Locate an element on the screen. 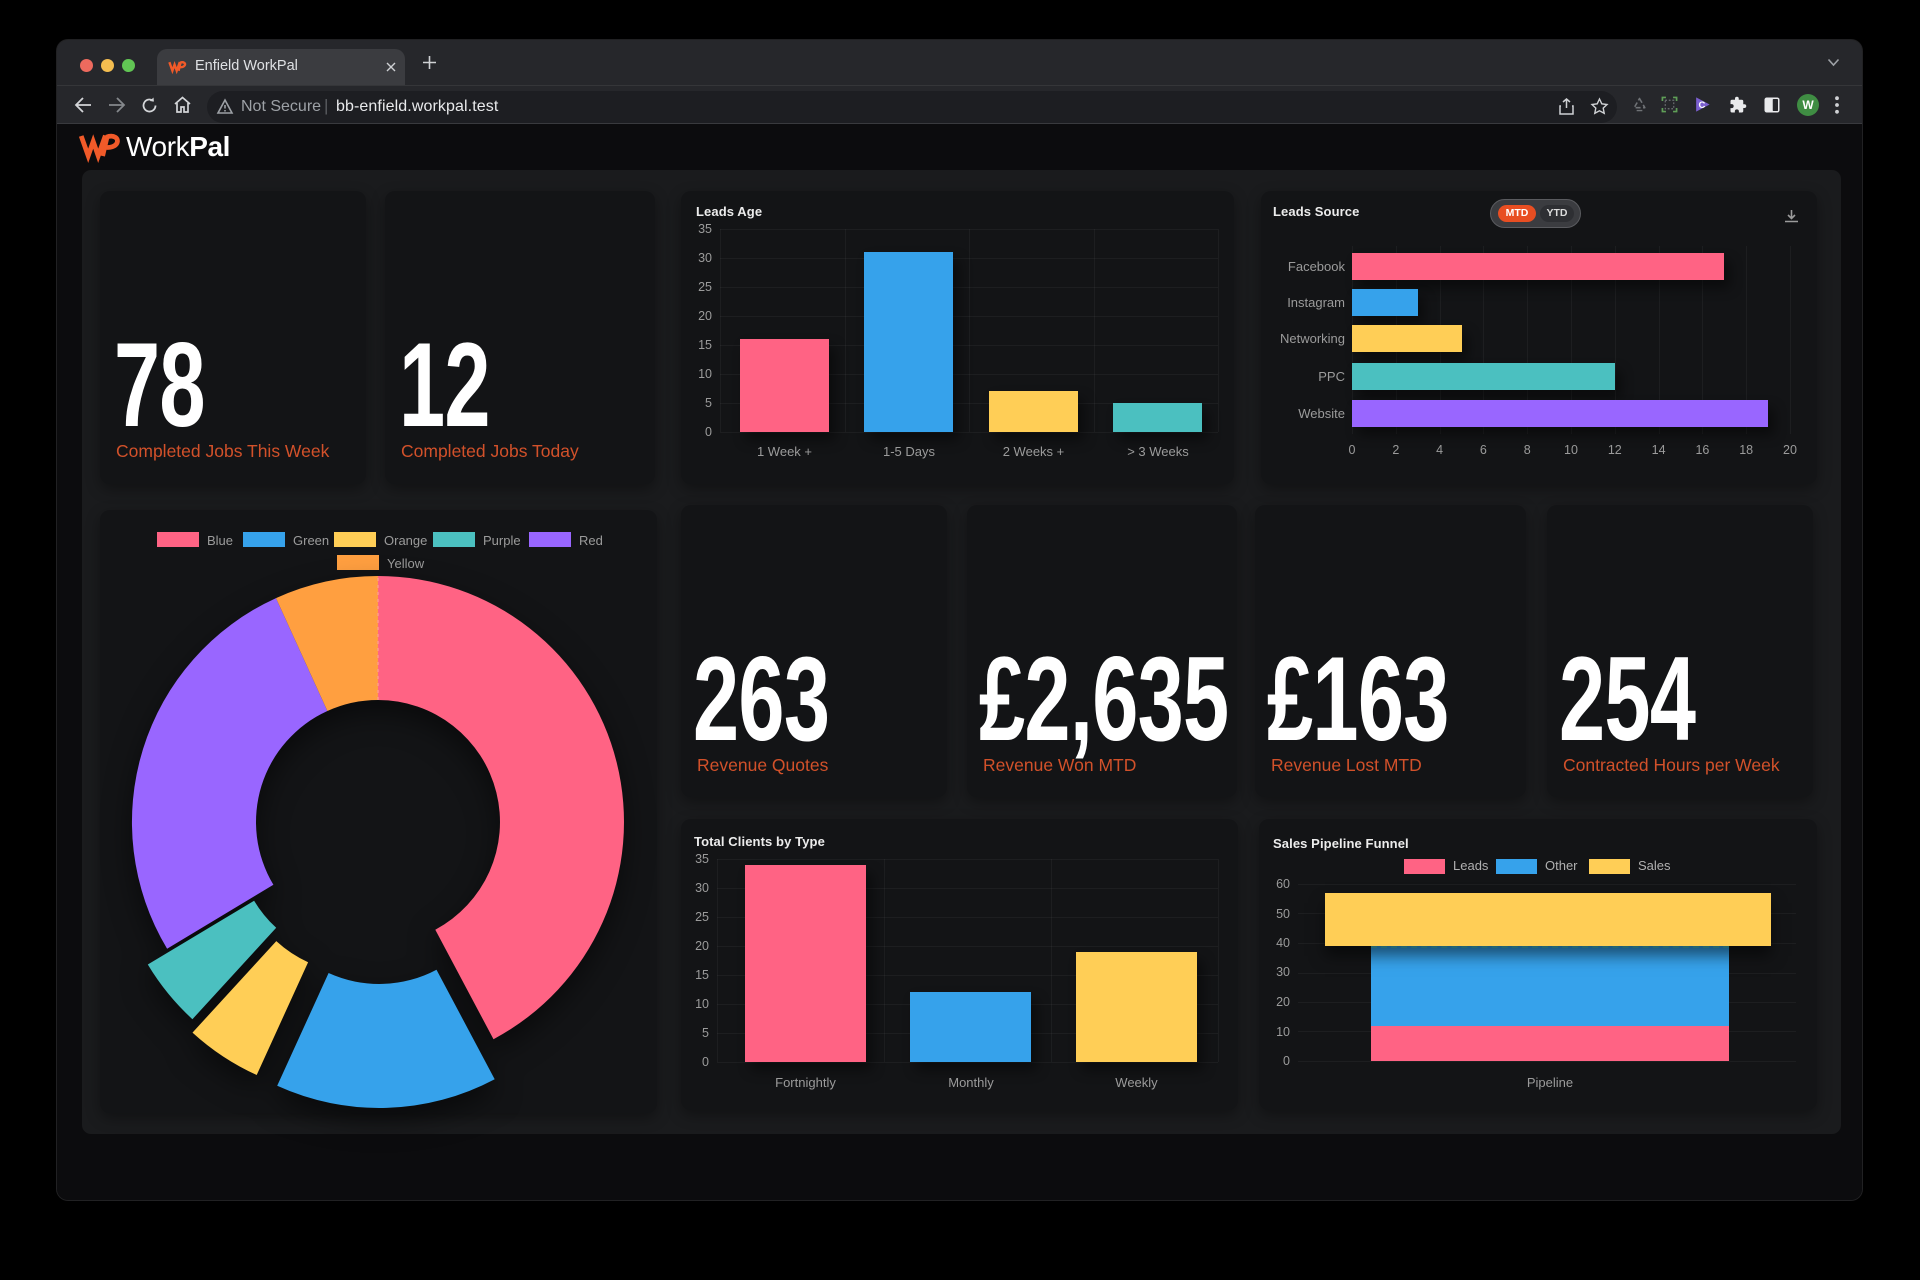 Image resolution: width=1920 pixels, height=1280 pixels. svg-text: C is located at coordinates (1702, 105).